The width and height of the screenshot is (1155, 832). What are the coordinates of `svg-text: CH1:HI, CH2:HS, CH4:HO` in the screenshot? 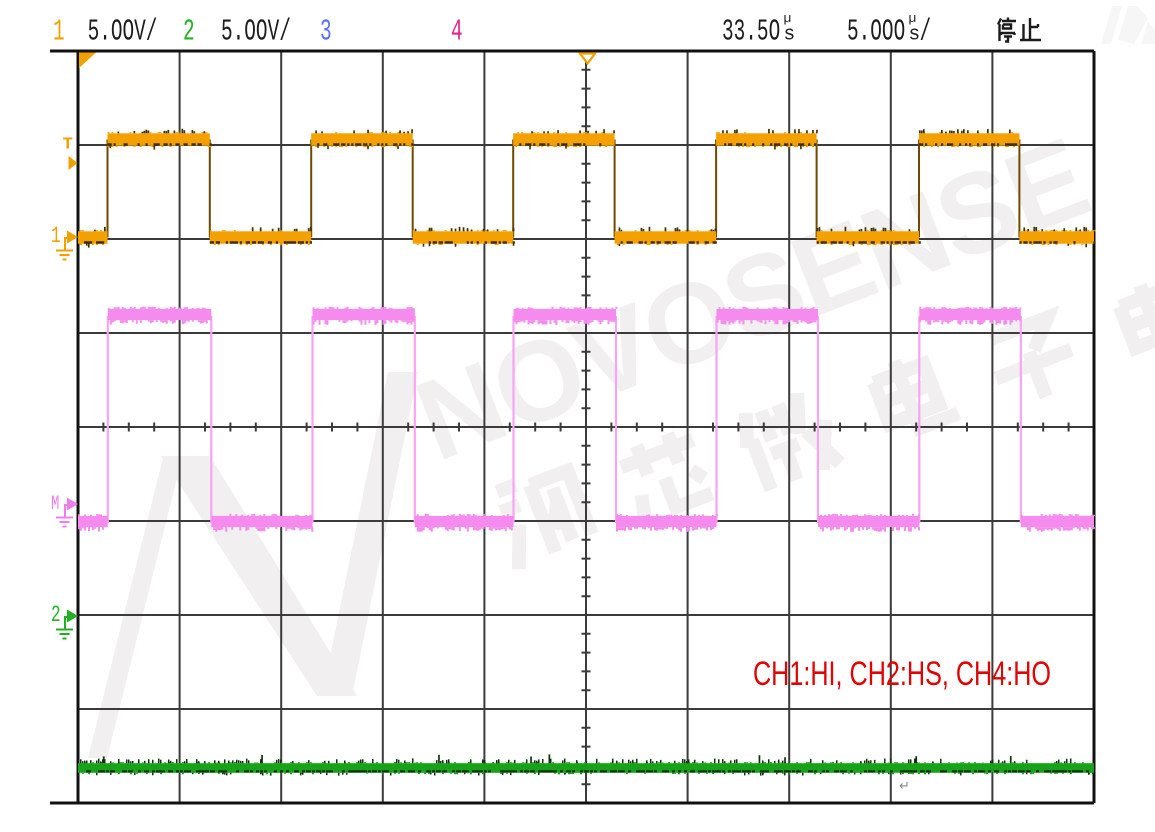 It's located at (902, 674).